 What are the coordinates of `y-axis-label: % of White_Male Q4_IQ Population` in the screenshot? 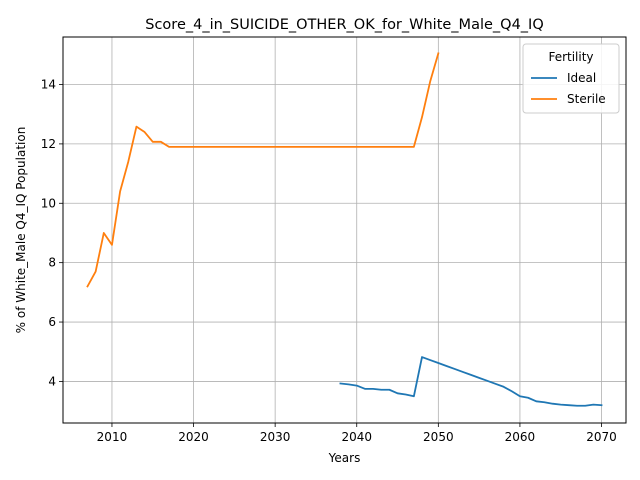 It's located at (21, 230).